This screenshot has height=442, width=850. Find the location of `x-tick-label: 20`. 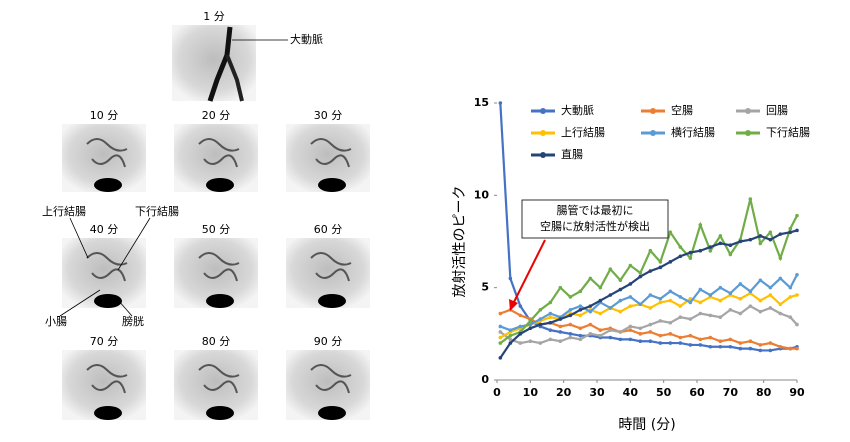

x-tick-label: 20 is located at coordinates (564, 392).